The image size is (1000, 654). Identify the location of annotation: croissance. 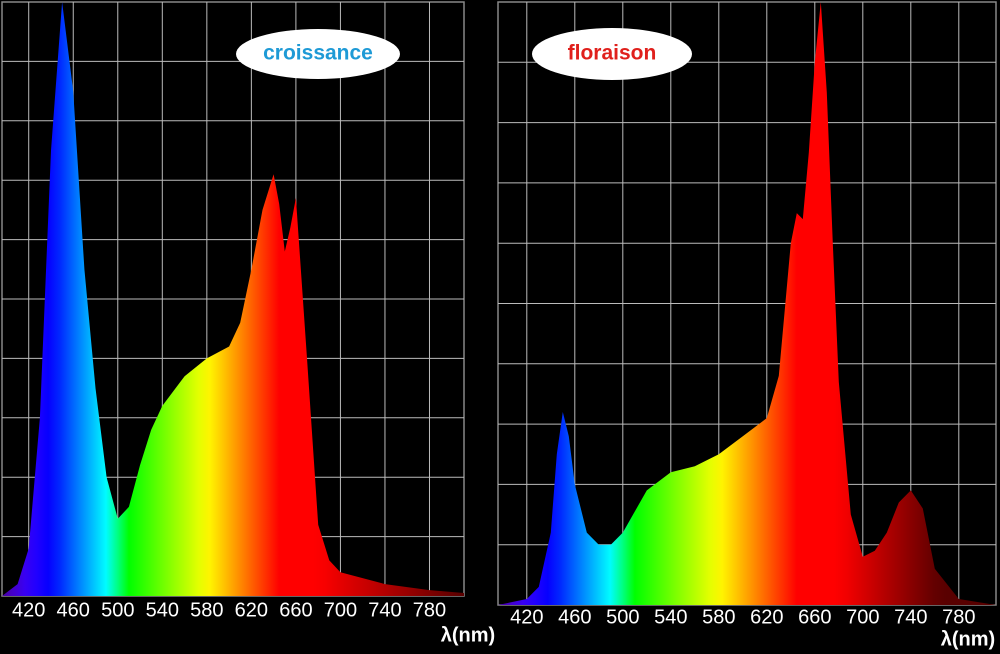
(318, 53).